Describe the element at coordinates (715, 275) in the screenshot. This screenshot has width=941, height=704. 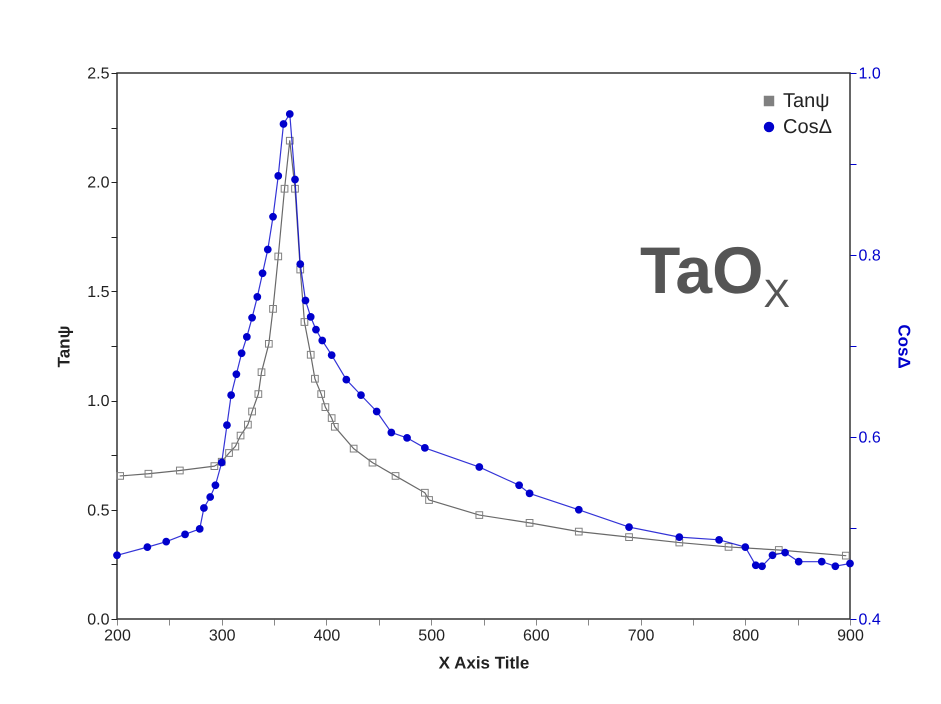
I see `annotation: TaO$_{X}$` at that location.